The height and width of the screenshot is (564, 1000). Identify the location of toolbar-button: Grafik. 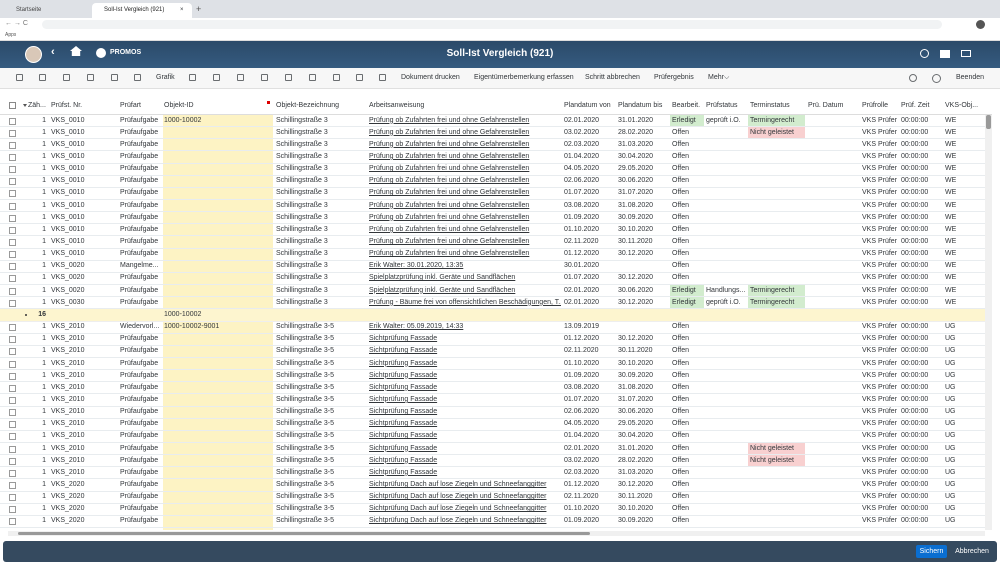
(165, 77).